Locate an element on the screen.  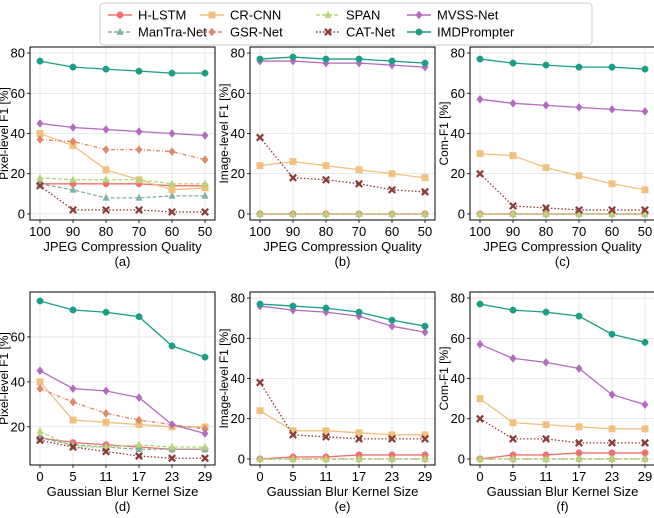
legend-item-gsr-net: GSR-Net is located at coordinates (241, 32).